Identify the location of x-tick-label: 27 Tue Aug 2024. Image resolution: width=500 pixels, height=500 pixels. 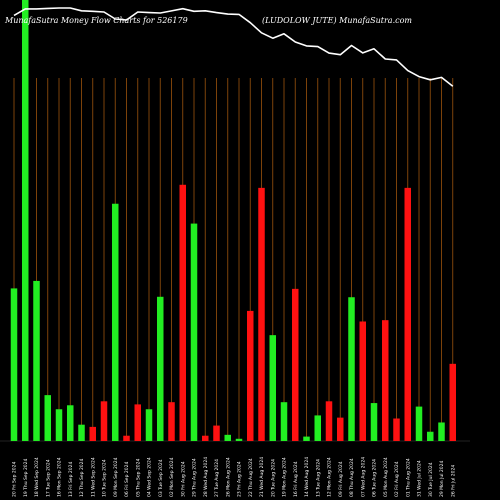
(217, 478).